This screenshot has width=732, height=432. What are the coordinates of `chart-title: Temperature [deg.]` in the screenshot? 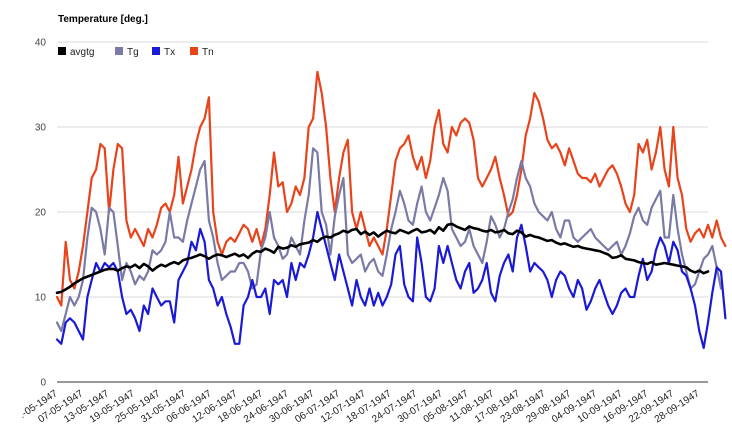 It's located at (103, 19).